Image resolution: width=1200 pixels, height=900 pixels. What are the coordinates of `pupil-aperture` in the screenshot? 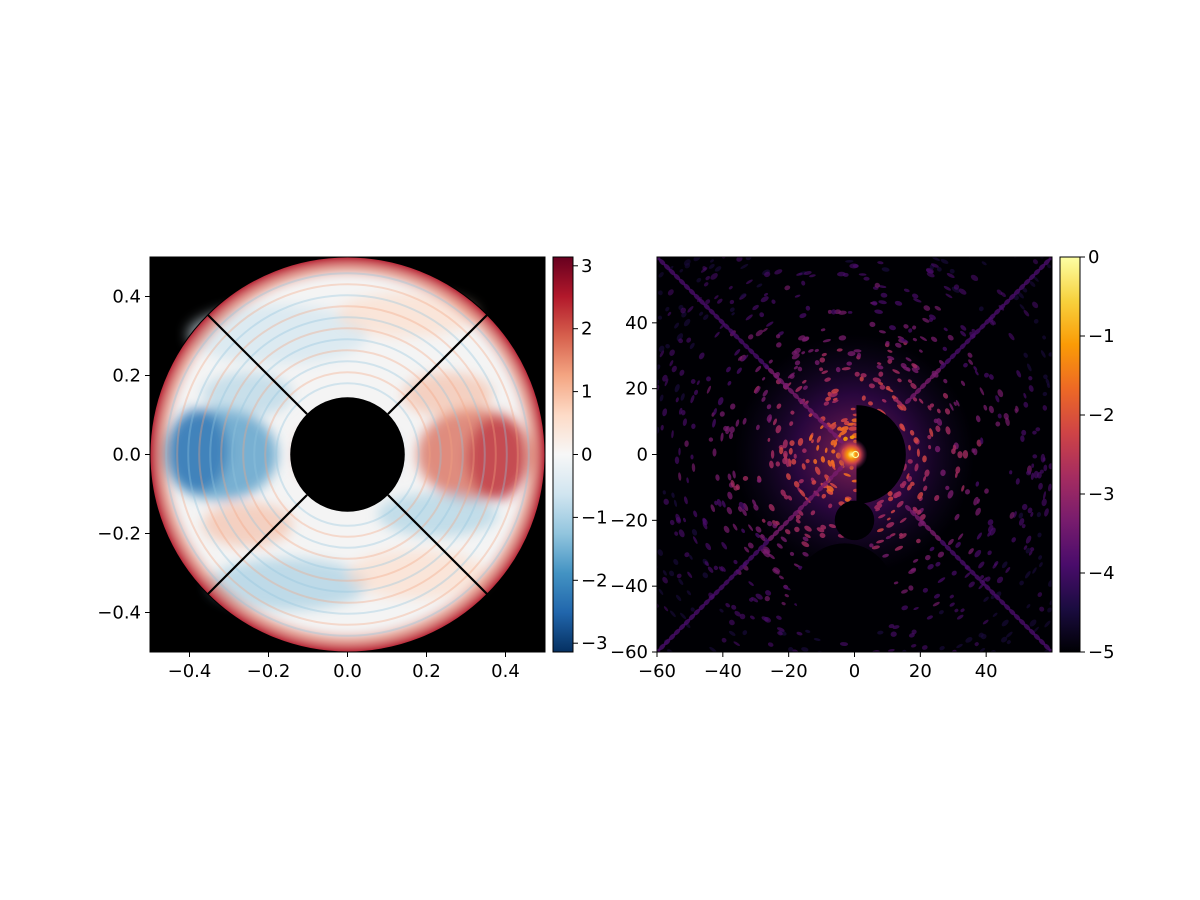 It's located at (347, 454).